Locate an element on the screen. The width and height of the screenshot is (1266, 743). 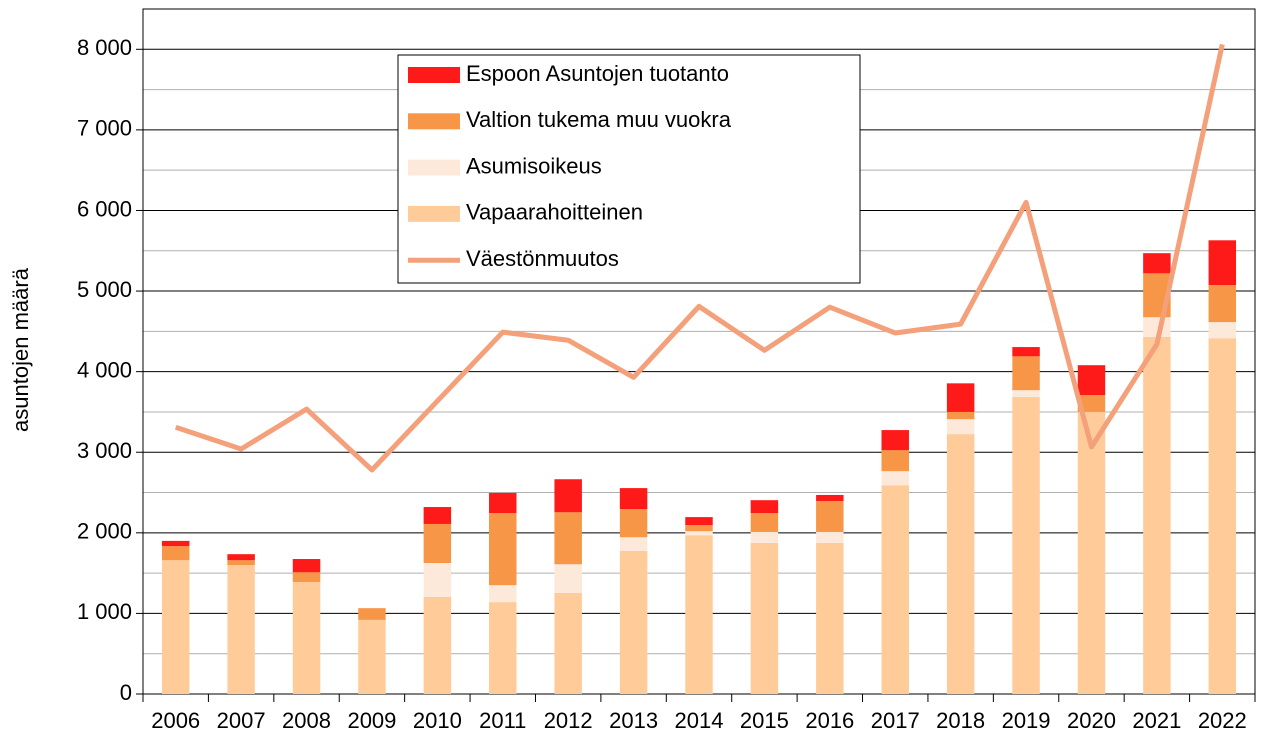
y-tick-label: 4 000 is located at coordinates (104, 369).